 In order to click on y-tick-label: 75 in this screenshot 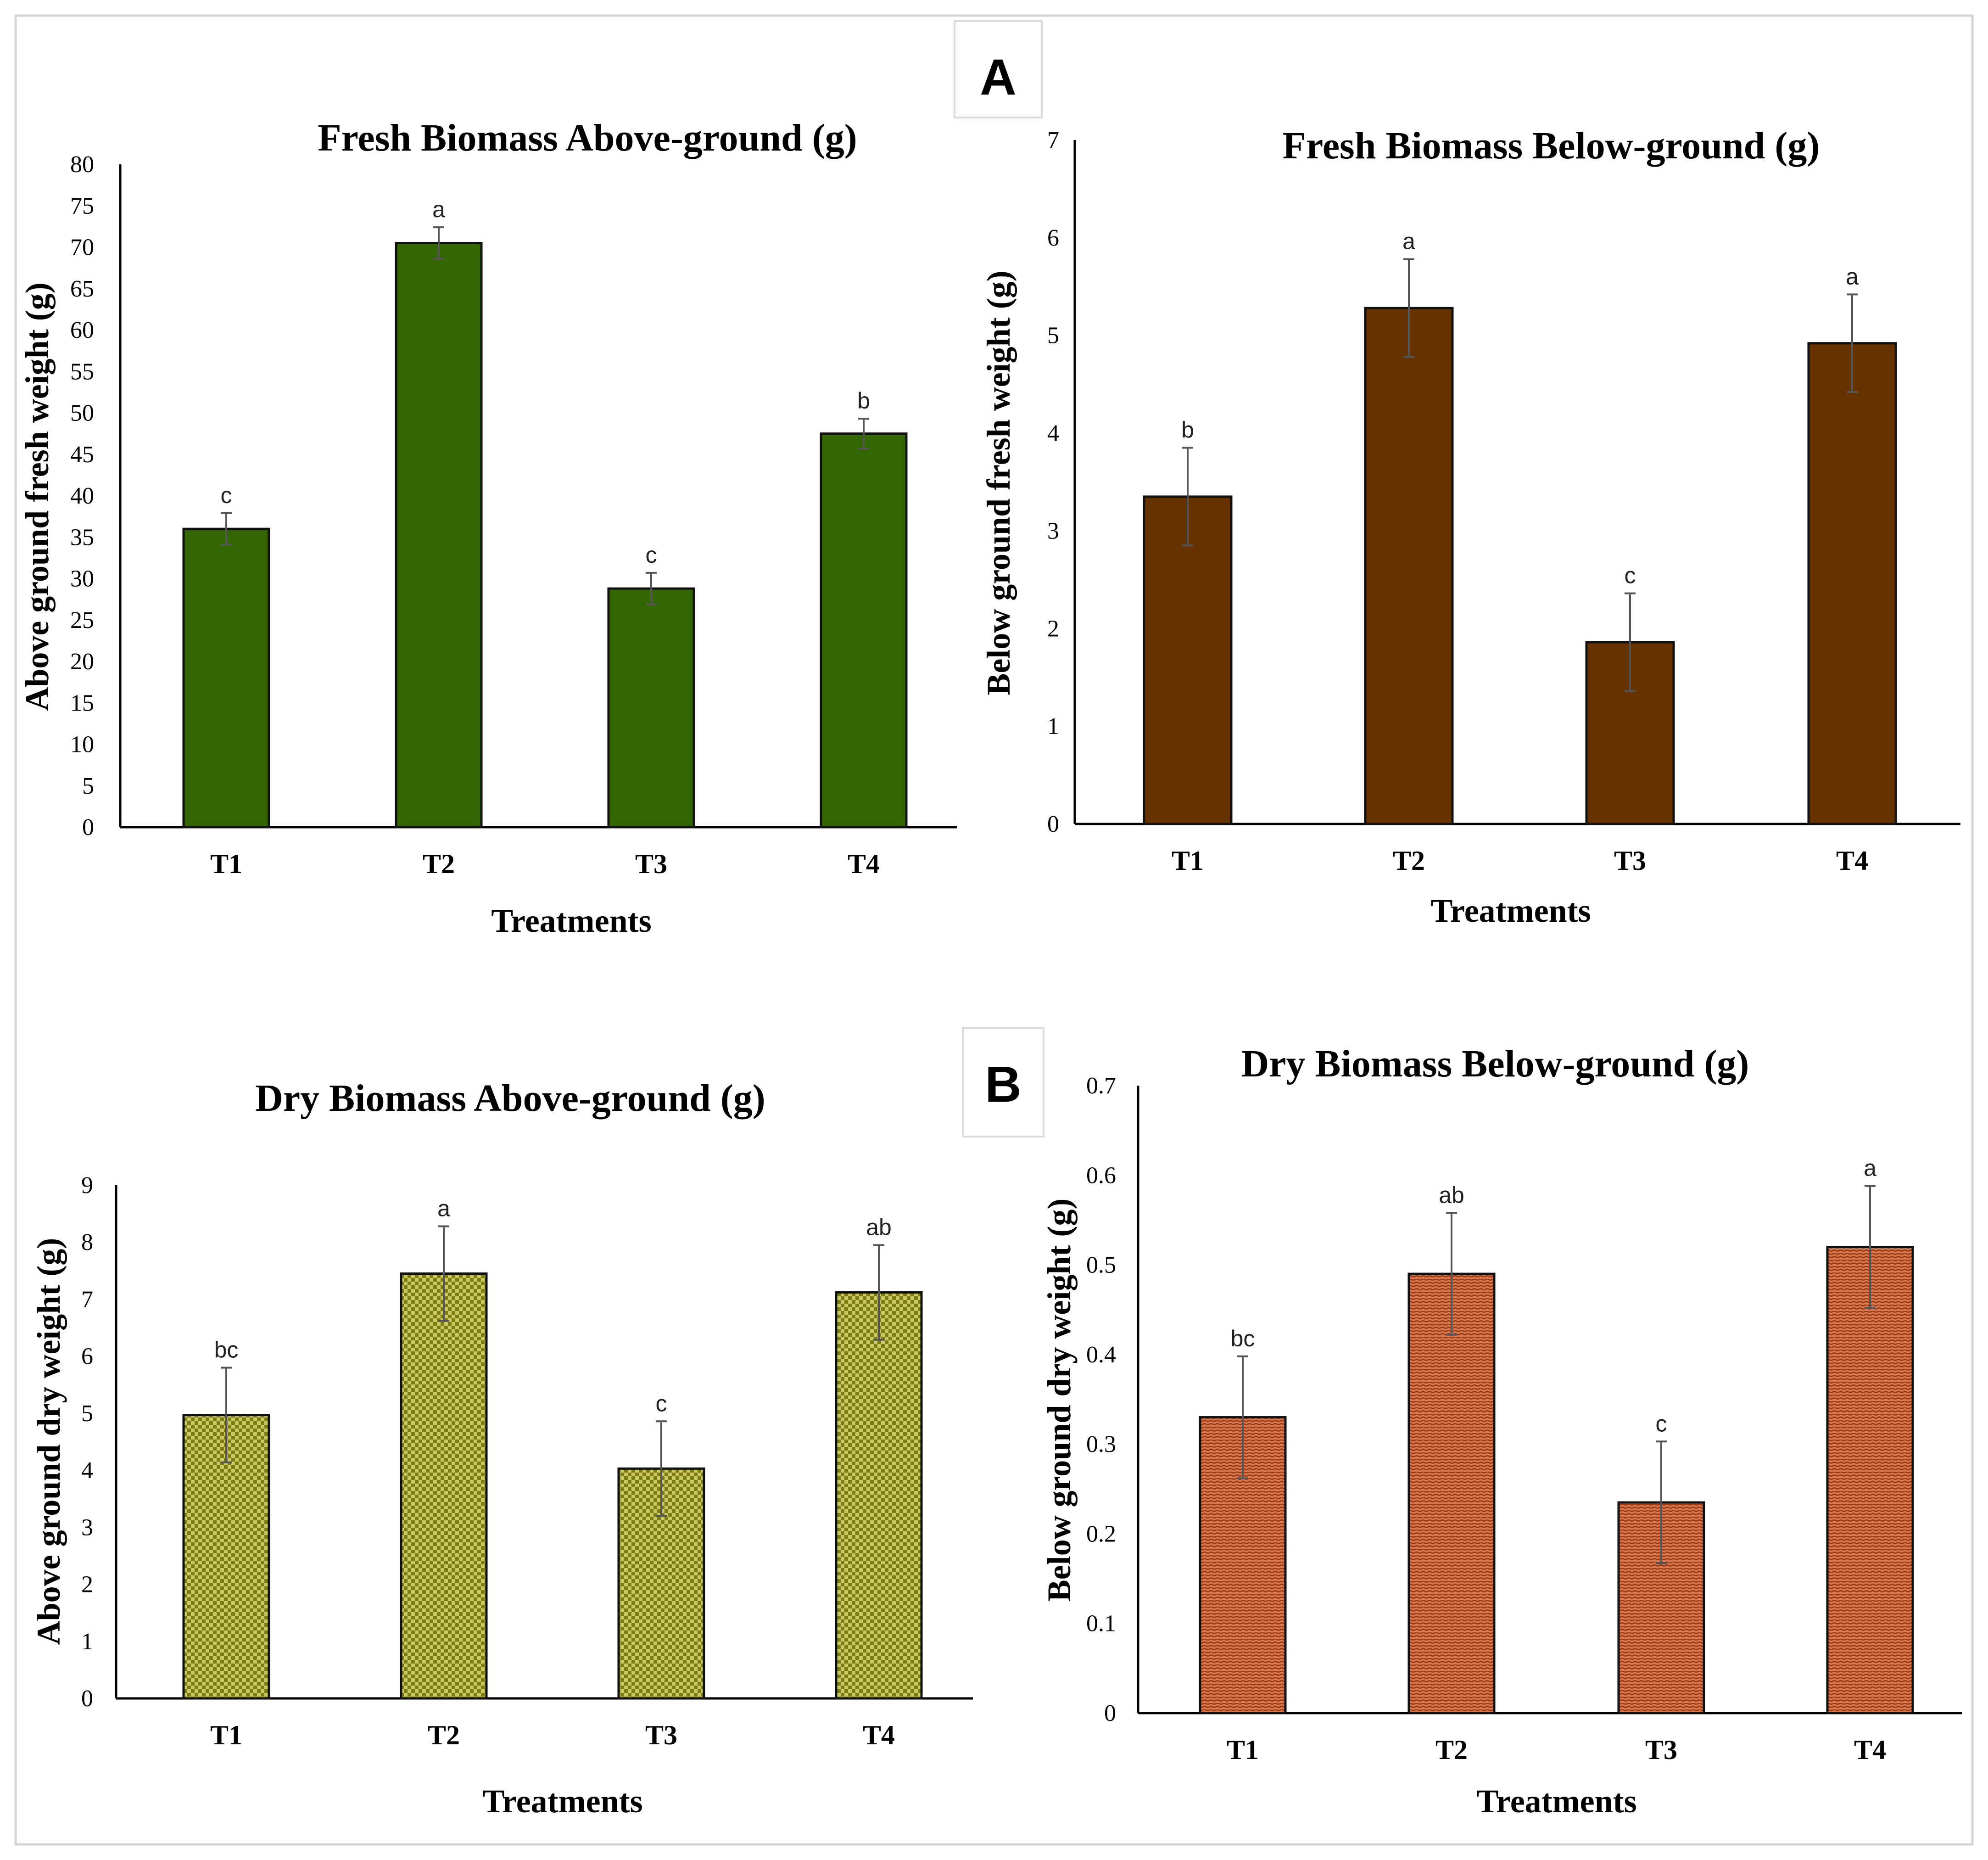, I will do `click(82, 206)`.